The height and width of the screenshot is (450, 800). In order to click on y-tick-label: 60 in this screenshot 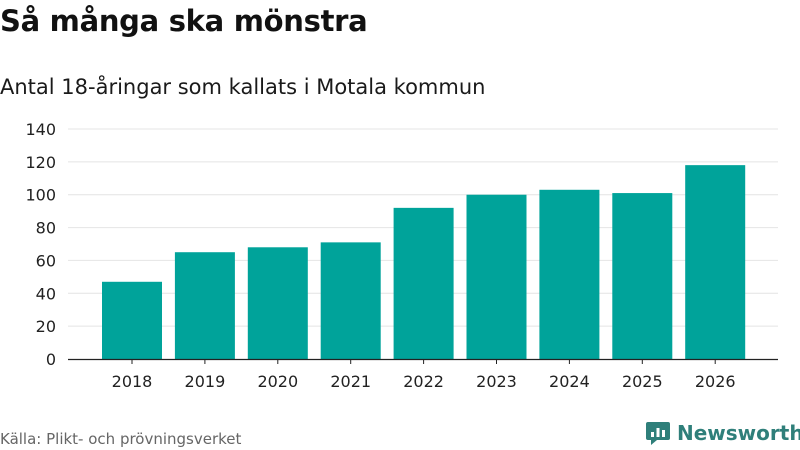, I will do `click(46, 260)`.